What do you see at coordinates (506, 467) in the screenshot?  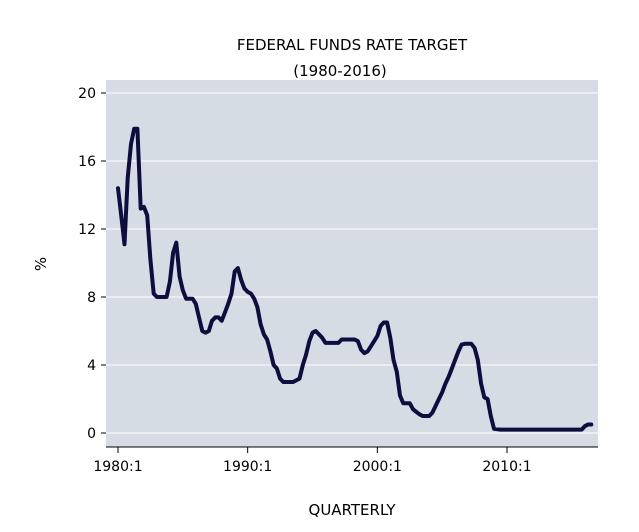 I see `x-tick-label: 2010:1` at bounding box center [506, 467].